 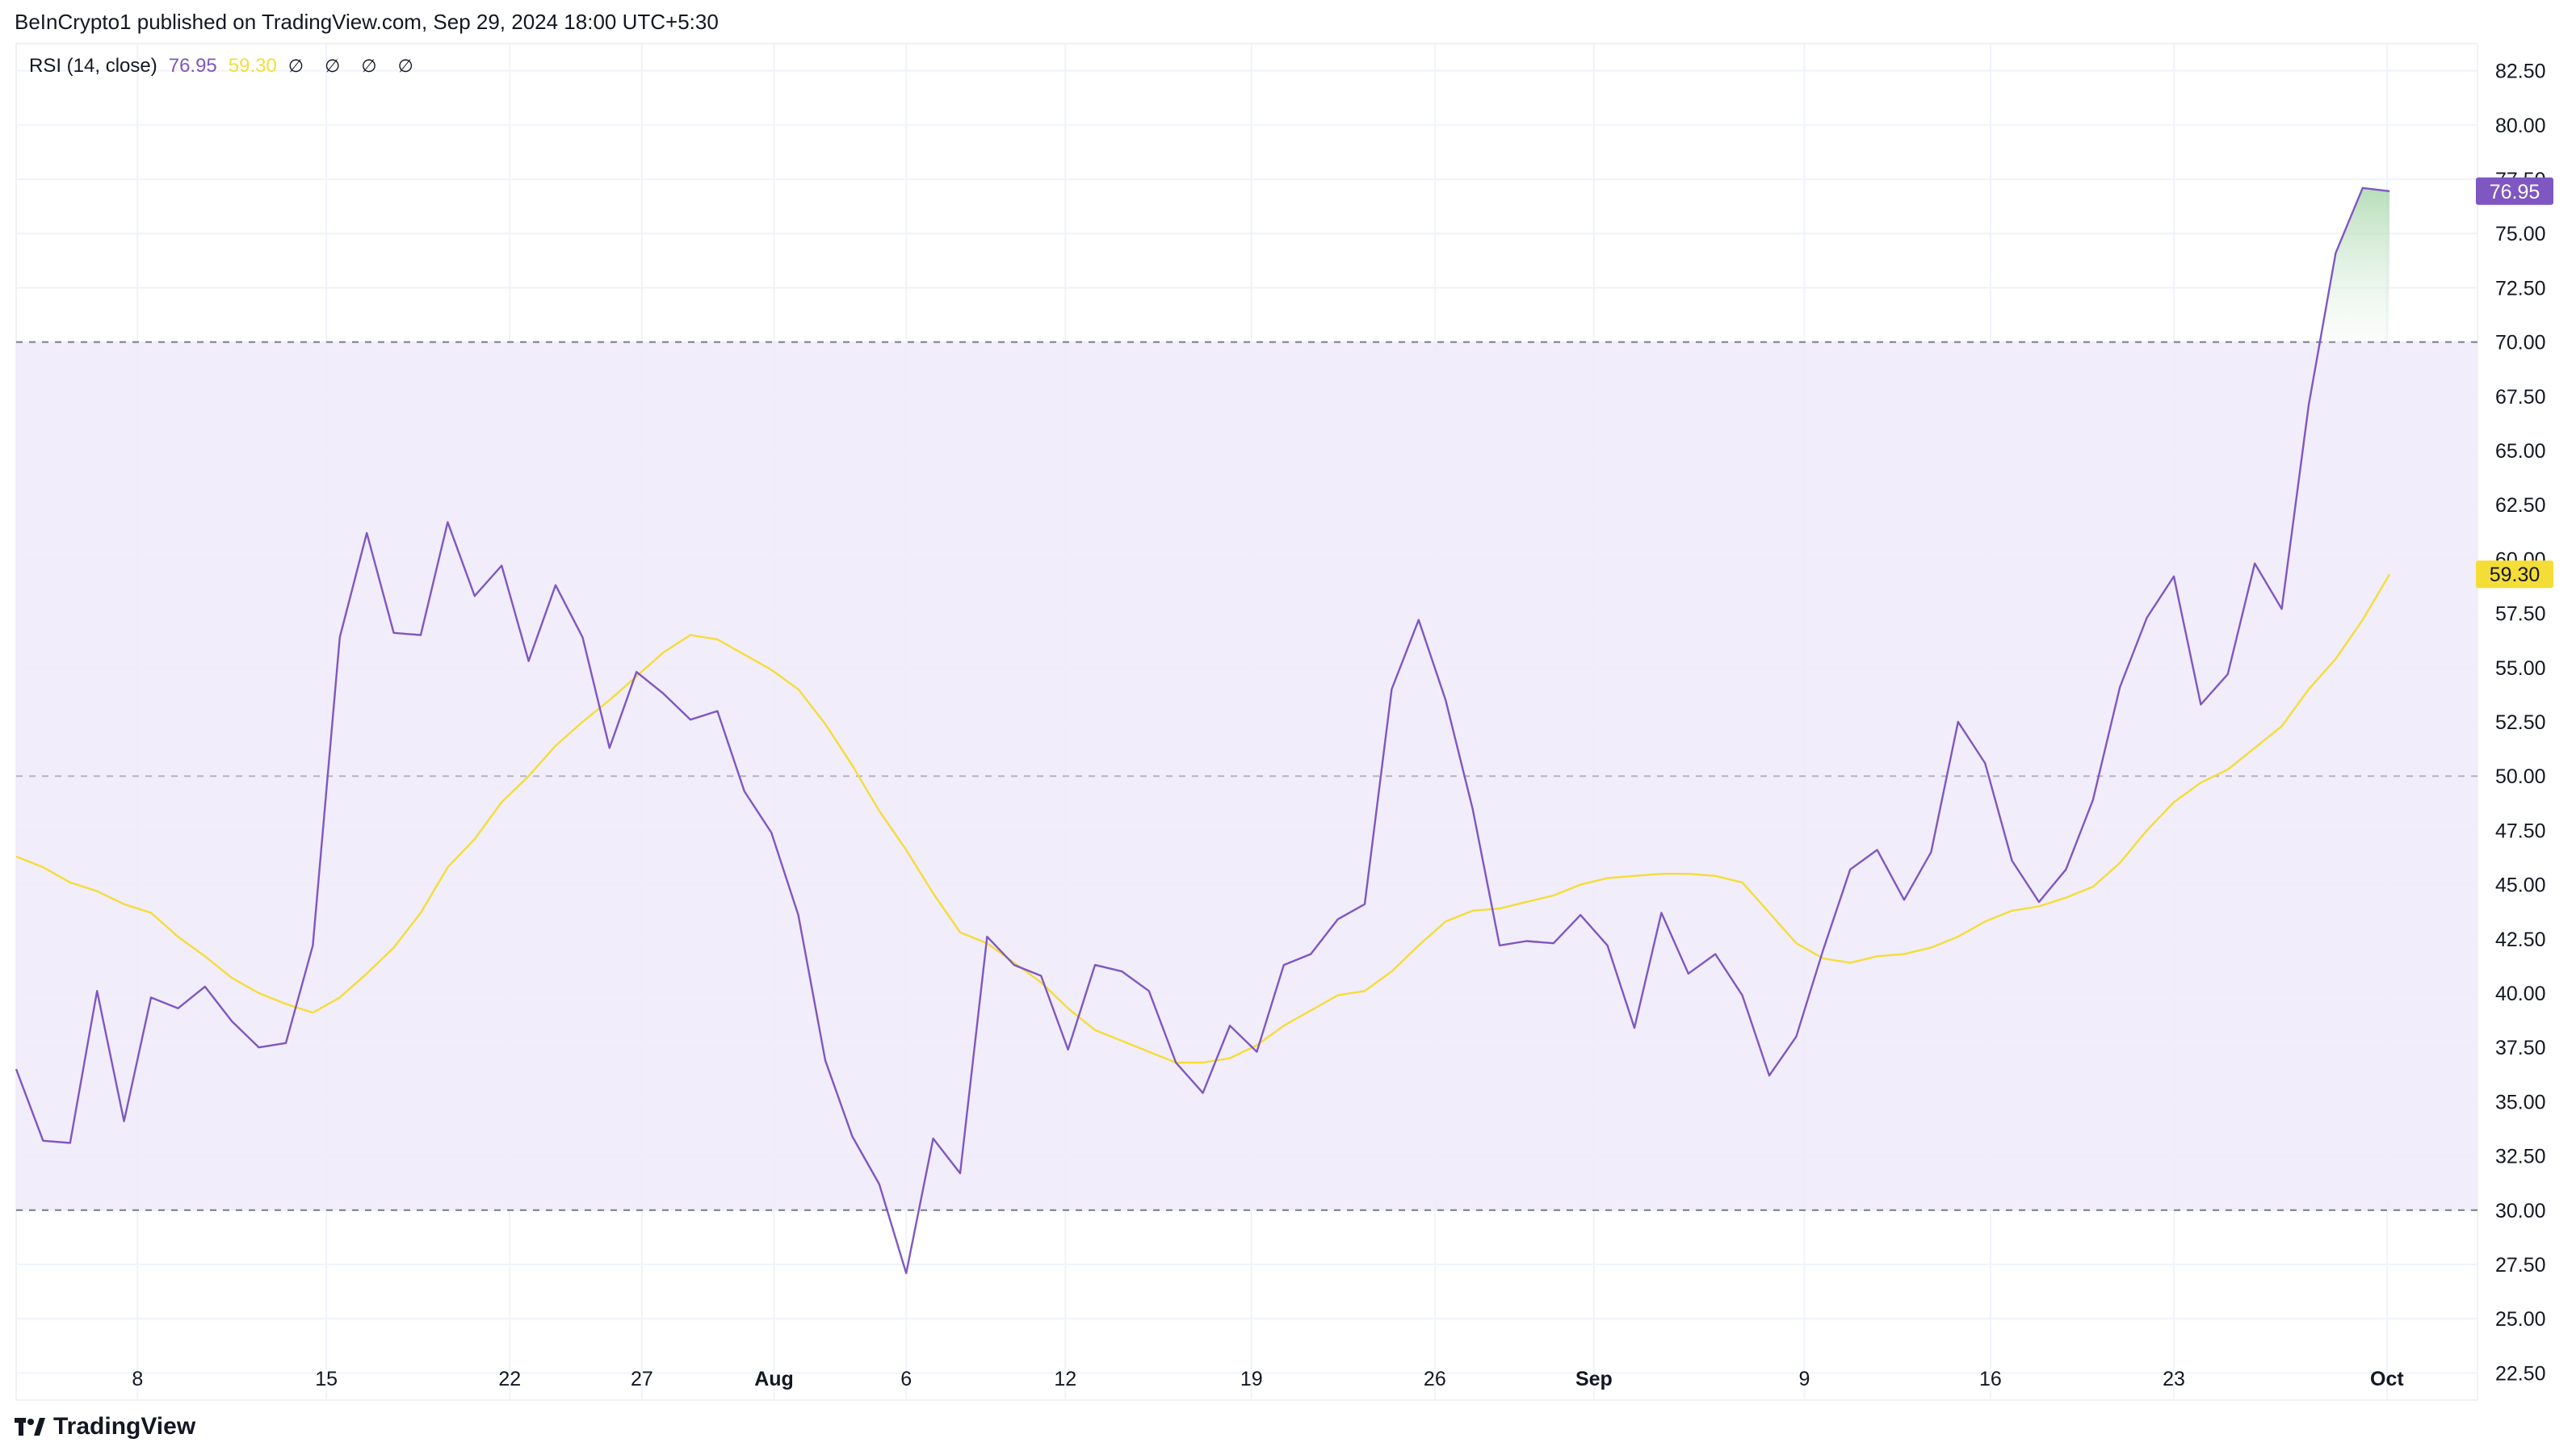 I want to click on y-tick-label: 75.00, so click(x=2520, y=234).